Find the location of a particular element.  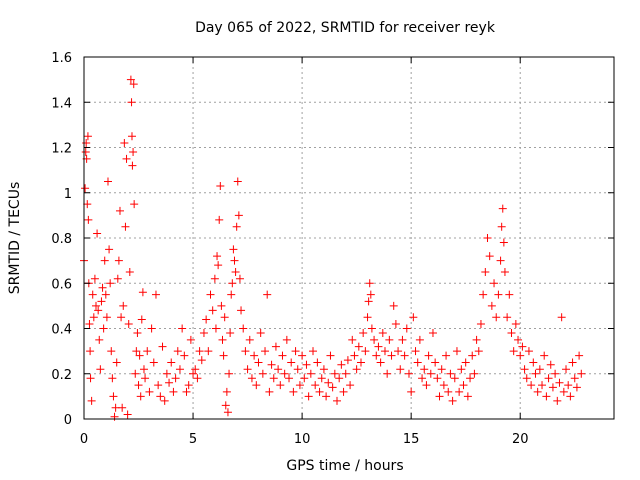

y-tick-label: 1.2 is located at coordinates (61, 149).